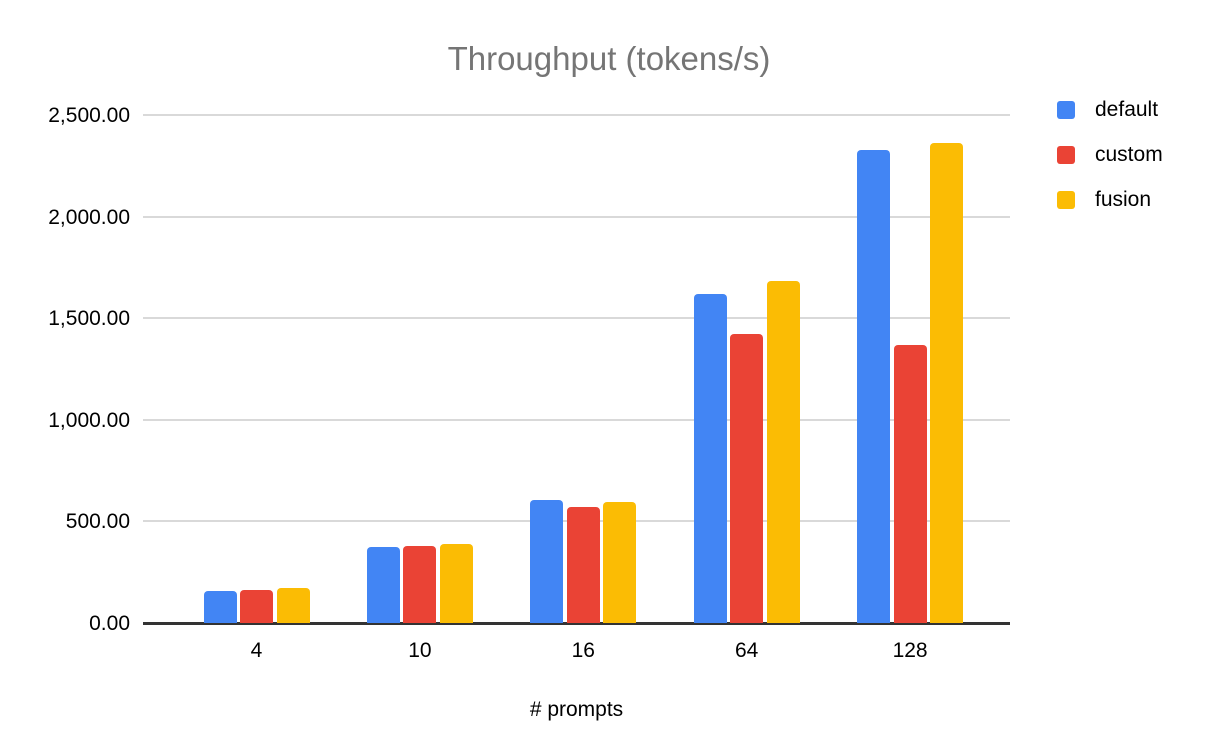 This screenshot has height=756, width=1218. Describe the element at coordinates (609, 58) in the screenshot. I see `chart-title: Throughput (tokens/s)` at that location.